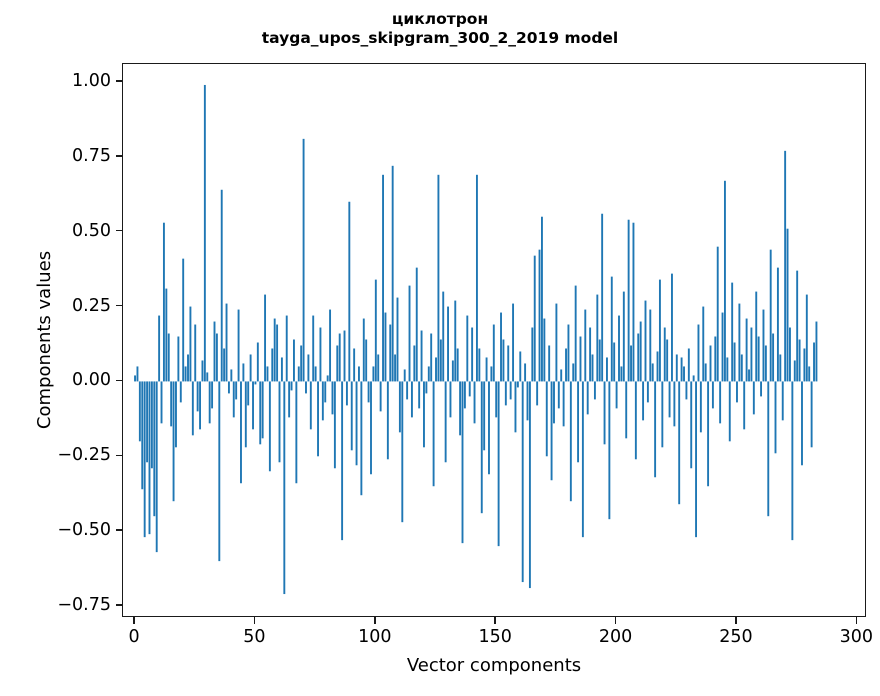 This screenshot has height=696, width=880. I want to click on y-tick-label: −0.75, so click(84, 605).